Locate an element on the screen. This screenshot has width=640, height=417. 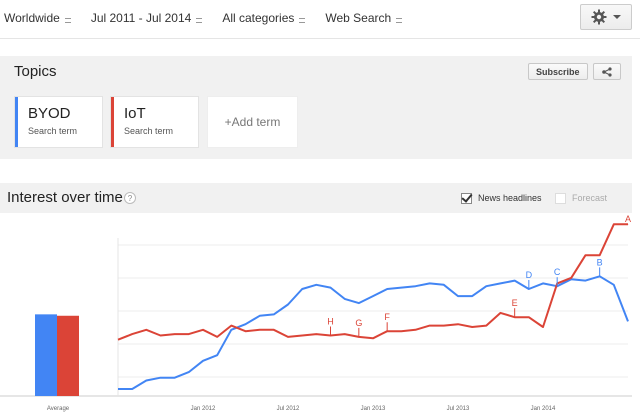
filter-category: All categories is located at coordinates (264, 18).